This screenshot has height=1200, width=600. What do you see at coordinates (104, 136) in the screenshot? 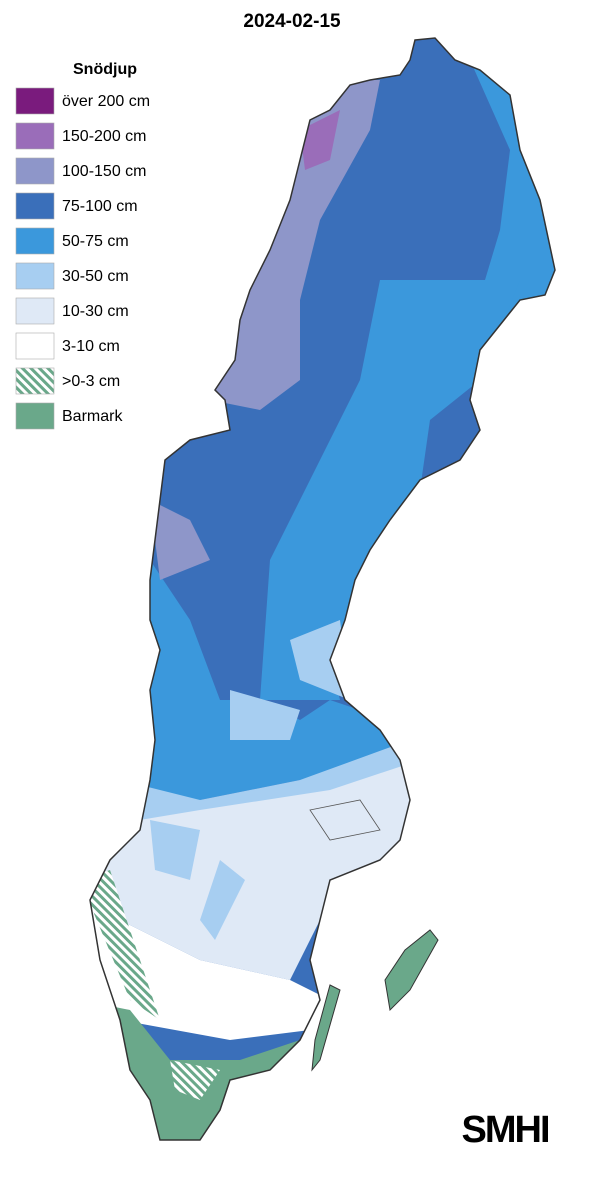
I see `legend-label: 150-200 cm` at bounding box center [104, 136].